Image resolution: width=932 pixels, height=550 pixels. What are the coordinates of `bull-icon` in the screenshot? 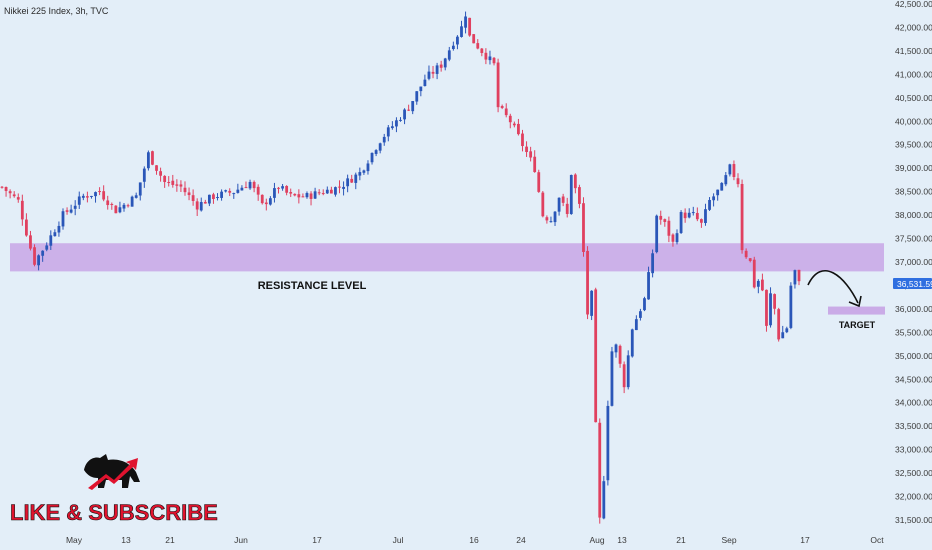 It's located at (112, 471).